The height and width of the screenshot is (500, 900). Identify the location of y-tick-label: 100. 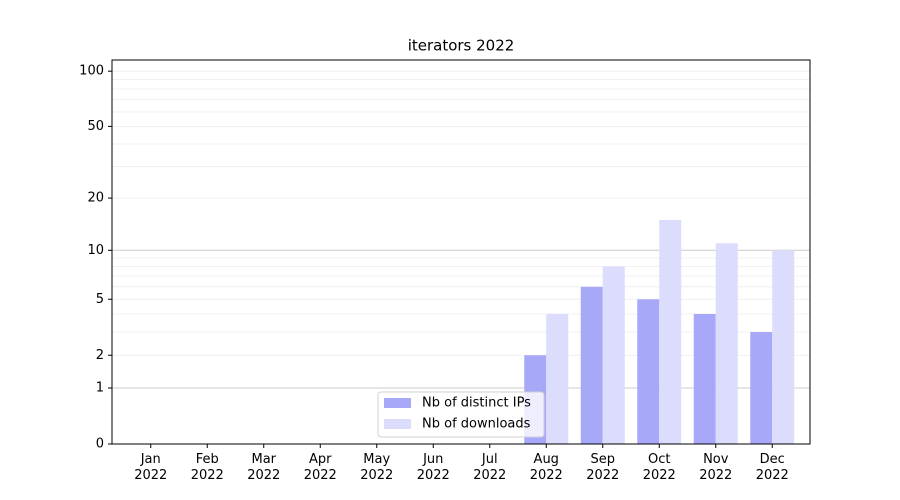
(91, 71).